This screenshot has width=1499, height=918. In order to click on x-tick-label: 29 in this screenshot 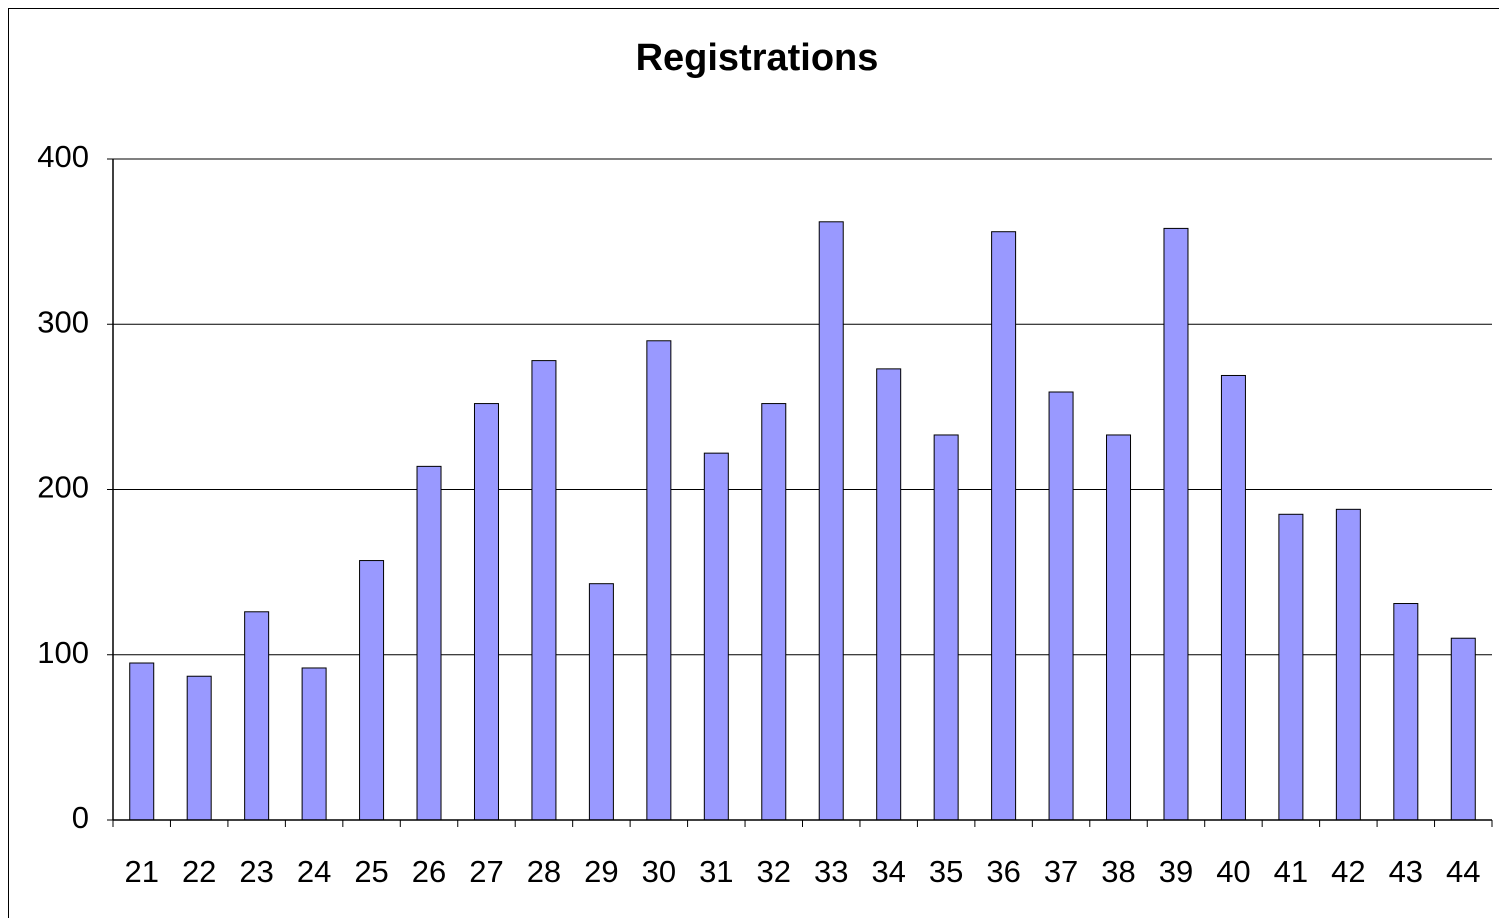, I will do `click(601, 871)`.